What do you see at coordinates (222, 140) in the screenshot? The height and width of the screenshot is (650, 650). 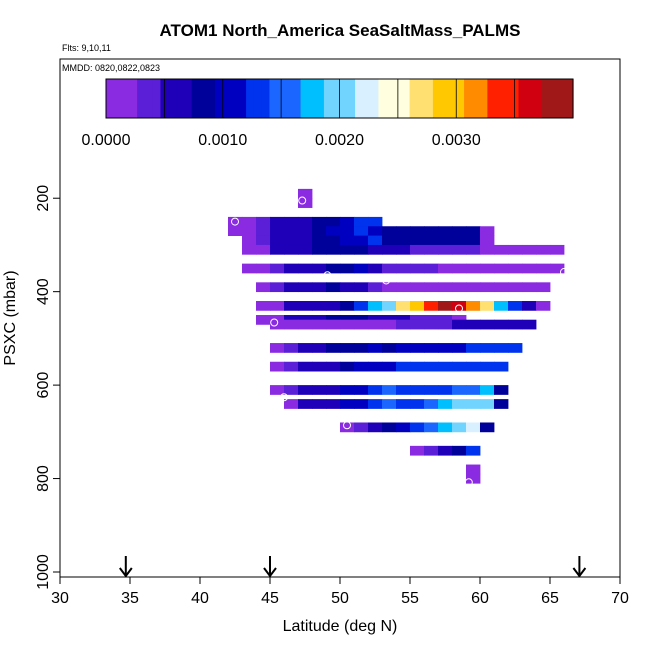 I see `colorbar-tick-label: 0.0010` at bounding box center [222, 140].